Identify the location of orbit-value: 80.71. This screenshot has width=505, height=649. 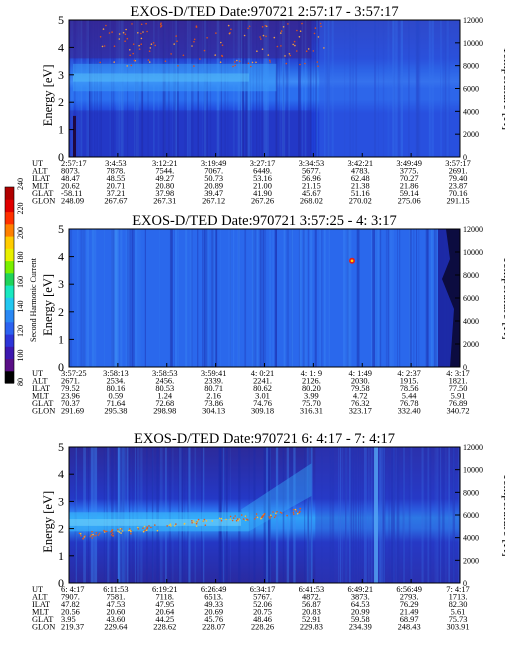
(213, 388).